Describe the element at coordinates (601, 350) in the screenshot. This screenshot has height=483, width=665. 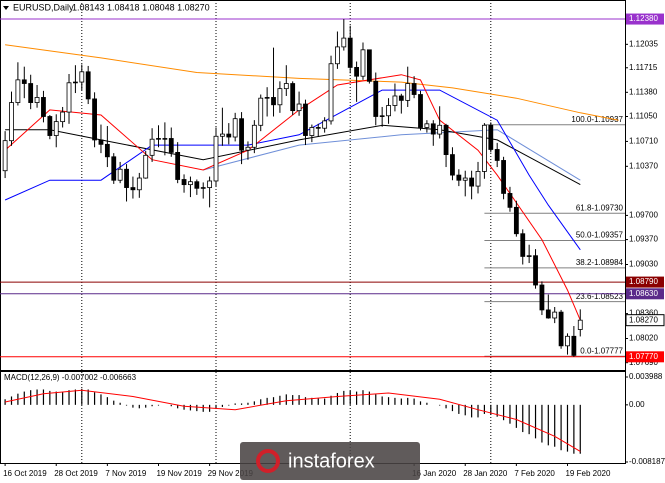
I see `fibonacci-label: 0.0-1.07777` at that location.